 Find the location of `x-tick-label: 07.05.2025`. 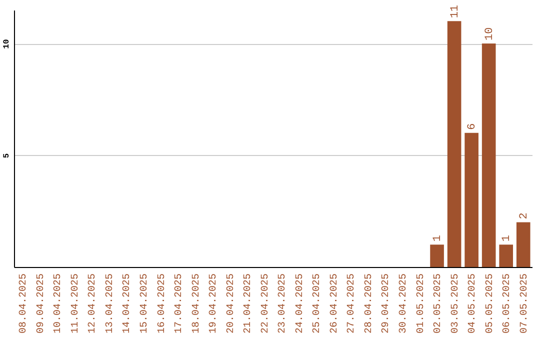

x-tick-label: 07.05.2025 is located at coordinates (524, 304).